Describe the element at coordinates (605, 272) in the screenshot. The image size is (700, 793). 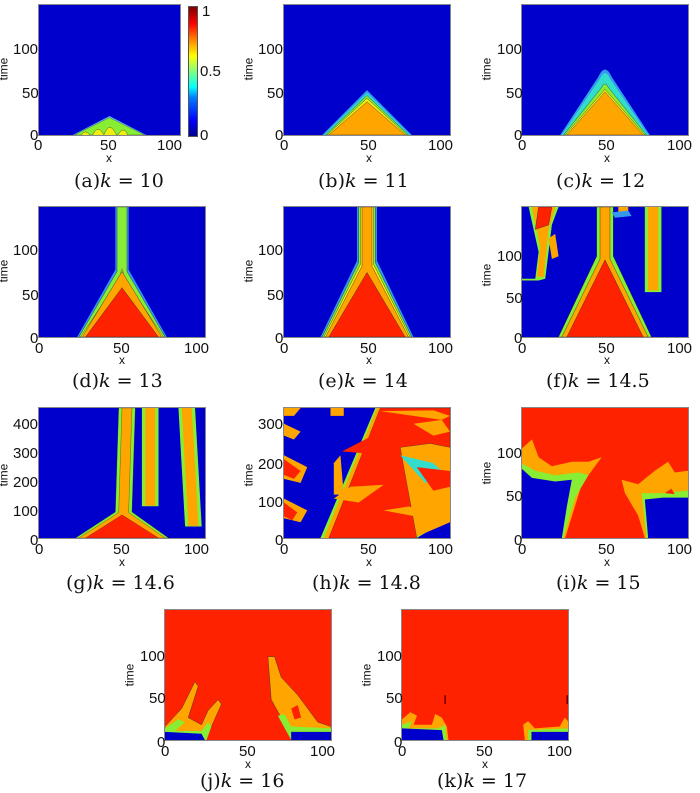
I see `heatmap-f` at that location.